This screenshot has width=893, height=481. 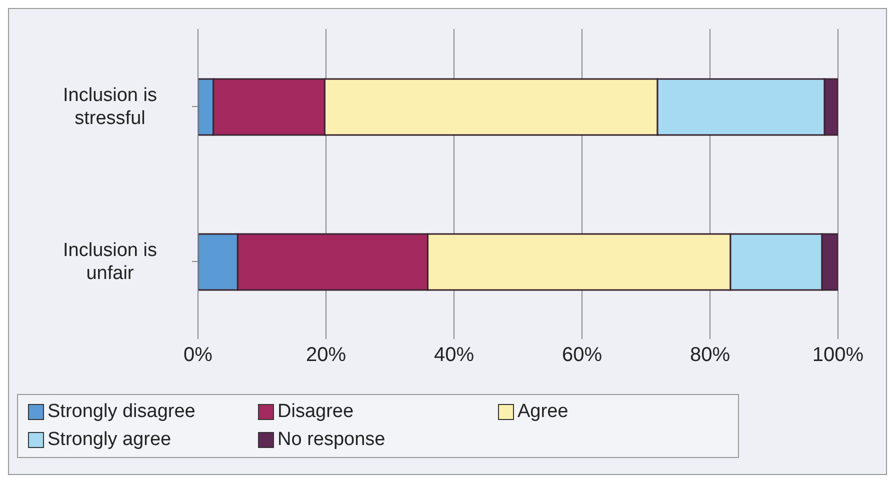 I want to click on x-tick-label: 80%, so click(x=709, y=355).